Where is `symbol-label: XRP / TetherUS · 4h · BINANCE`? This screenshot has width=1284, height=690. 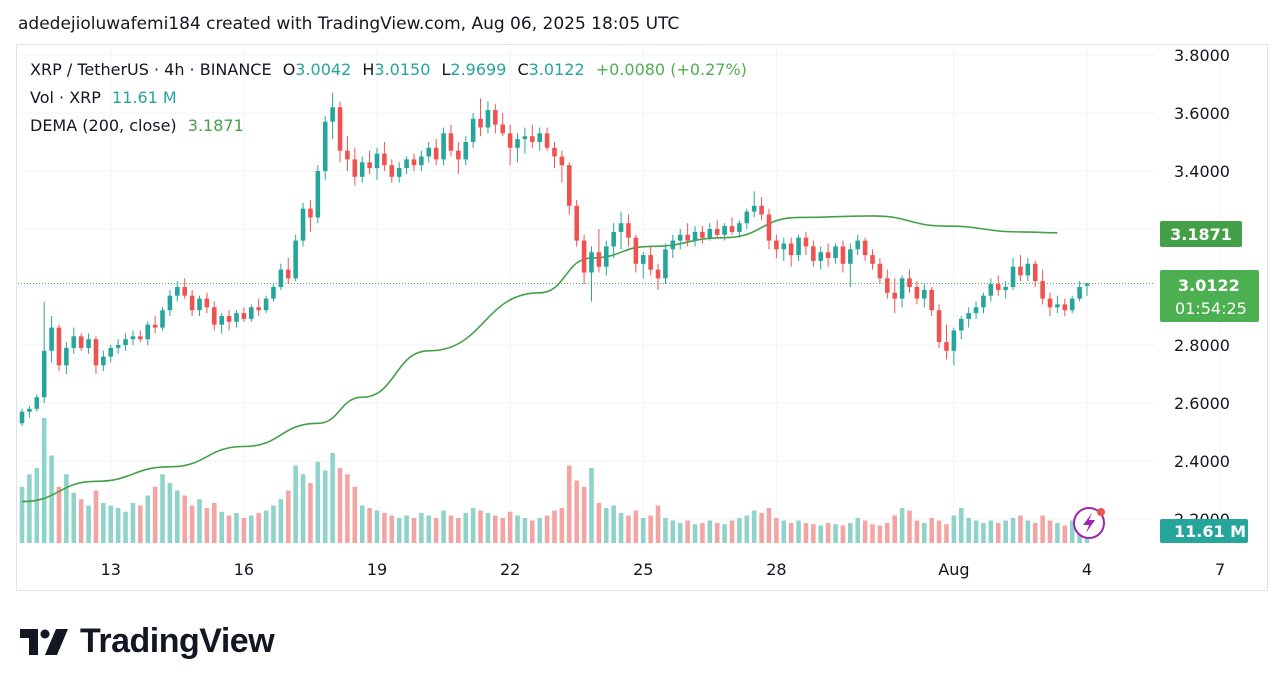 symbol-label: XRP / TetherUS · 4h · BINANCE is located at coordinates (151, 69).